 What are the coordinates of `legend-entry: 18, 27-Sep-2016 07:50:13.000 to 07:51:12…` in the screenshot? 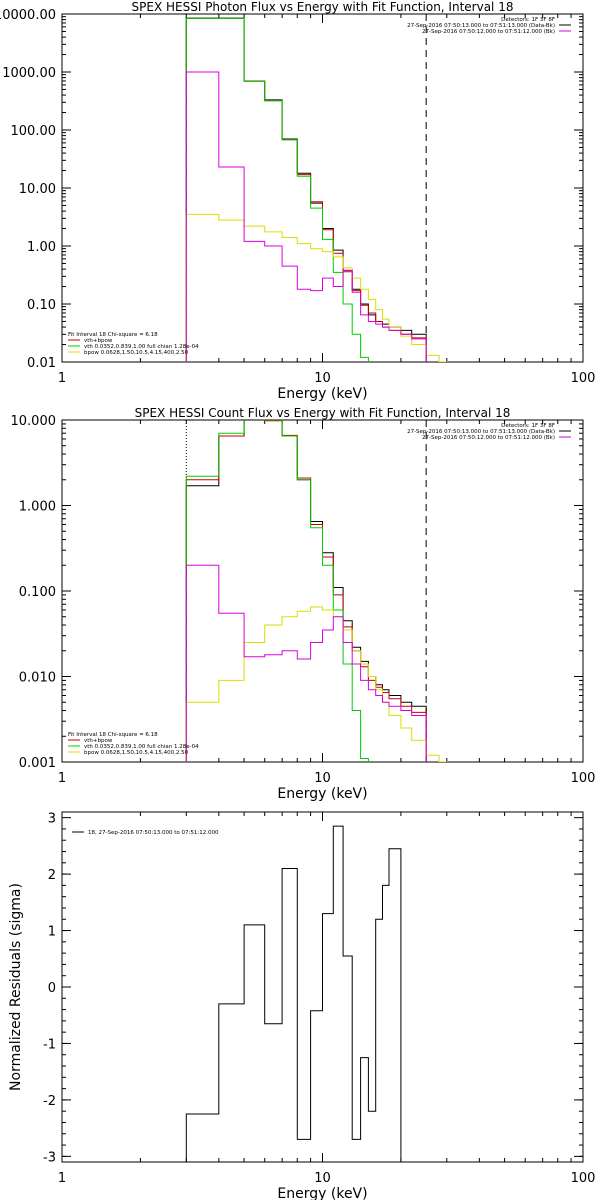 It's located at (153, 833).